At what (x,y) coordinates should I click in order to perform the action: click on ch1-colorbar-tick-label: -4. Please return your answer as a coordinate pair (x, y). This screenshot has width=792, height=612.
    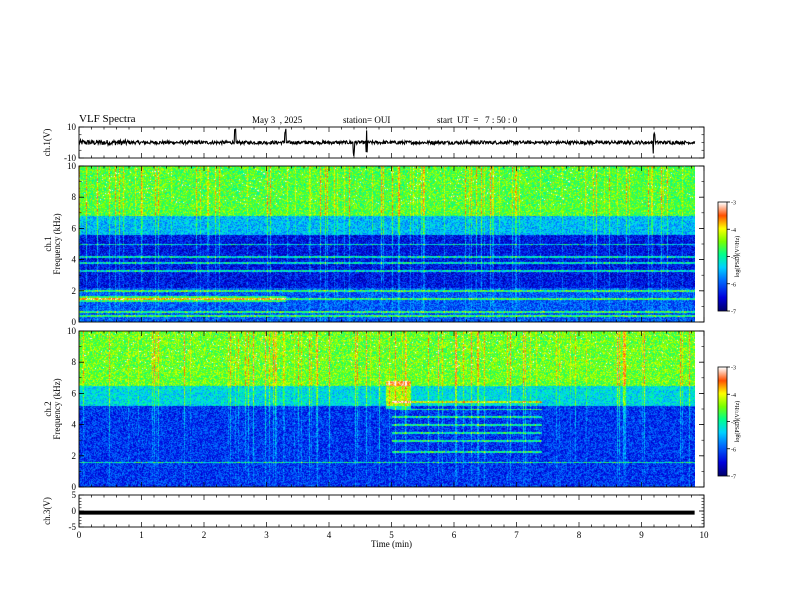
    Looking at the image, I should click on (733, 231).